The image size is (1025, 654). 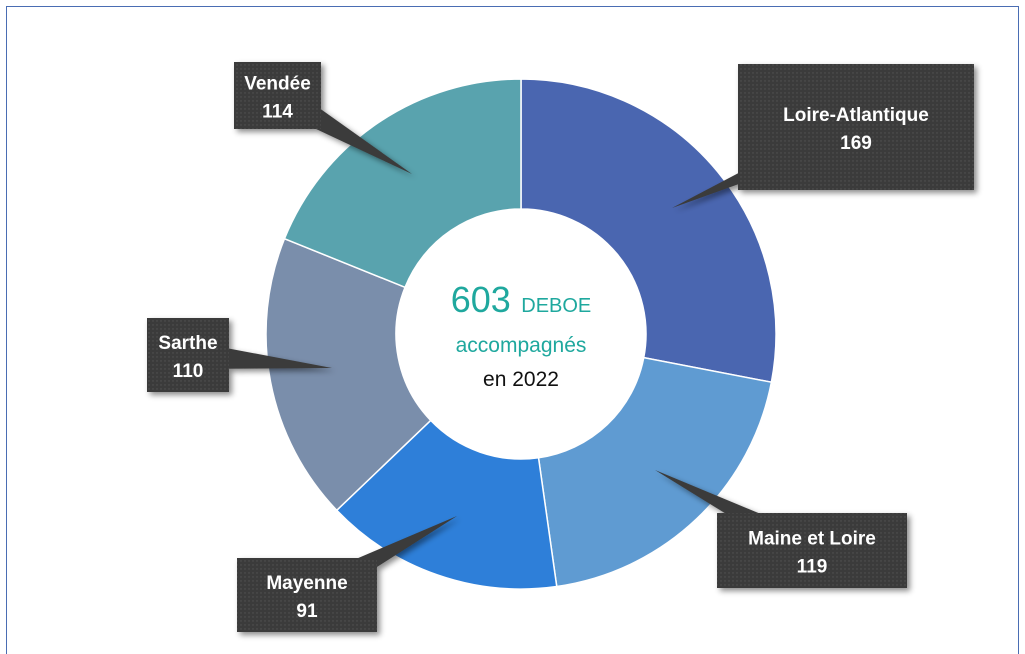 What do you see at coordinates (239, 355) in the screenshot?
I see `callout-sarthe: Sarthe 110` at bounding box center [239, 355].